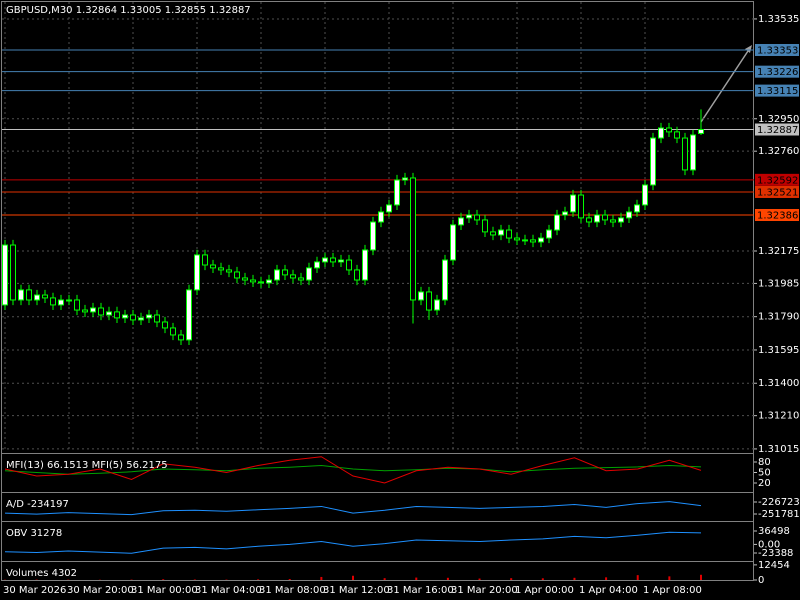 Image resolution: width=800 pixels, height=600 pixels. I want to click on level-label: 1.32521, so click(777, 192).